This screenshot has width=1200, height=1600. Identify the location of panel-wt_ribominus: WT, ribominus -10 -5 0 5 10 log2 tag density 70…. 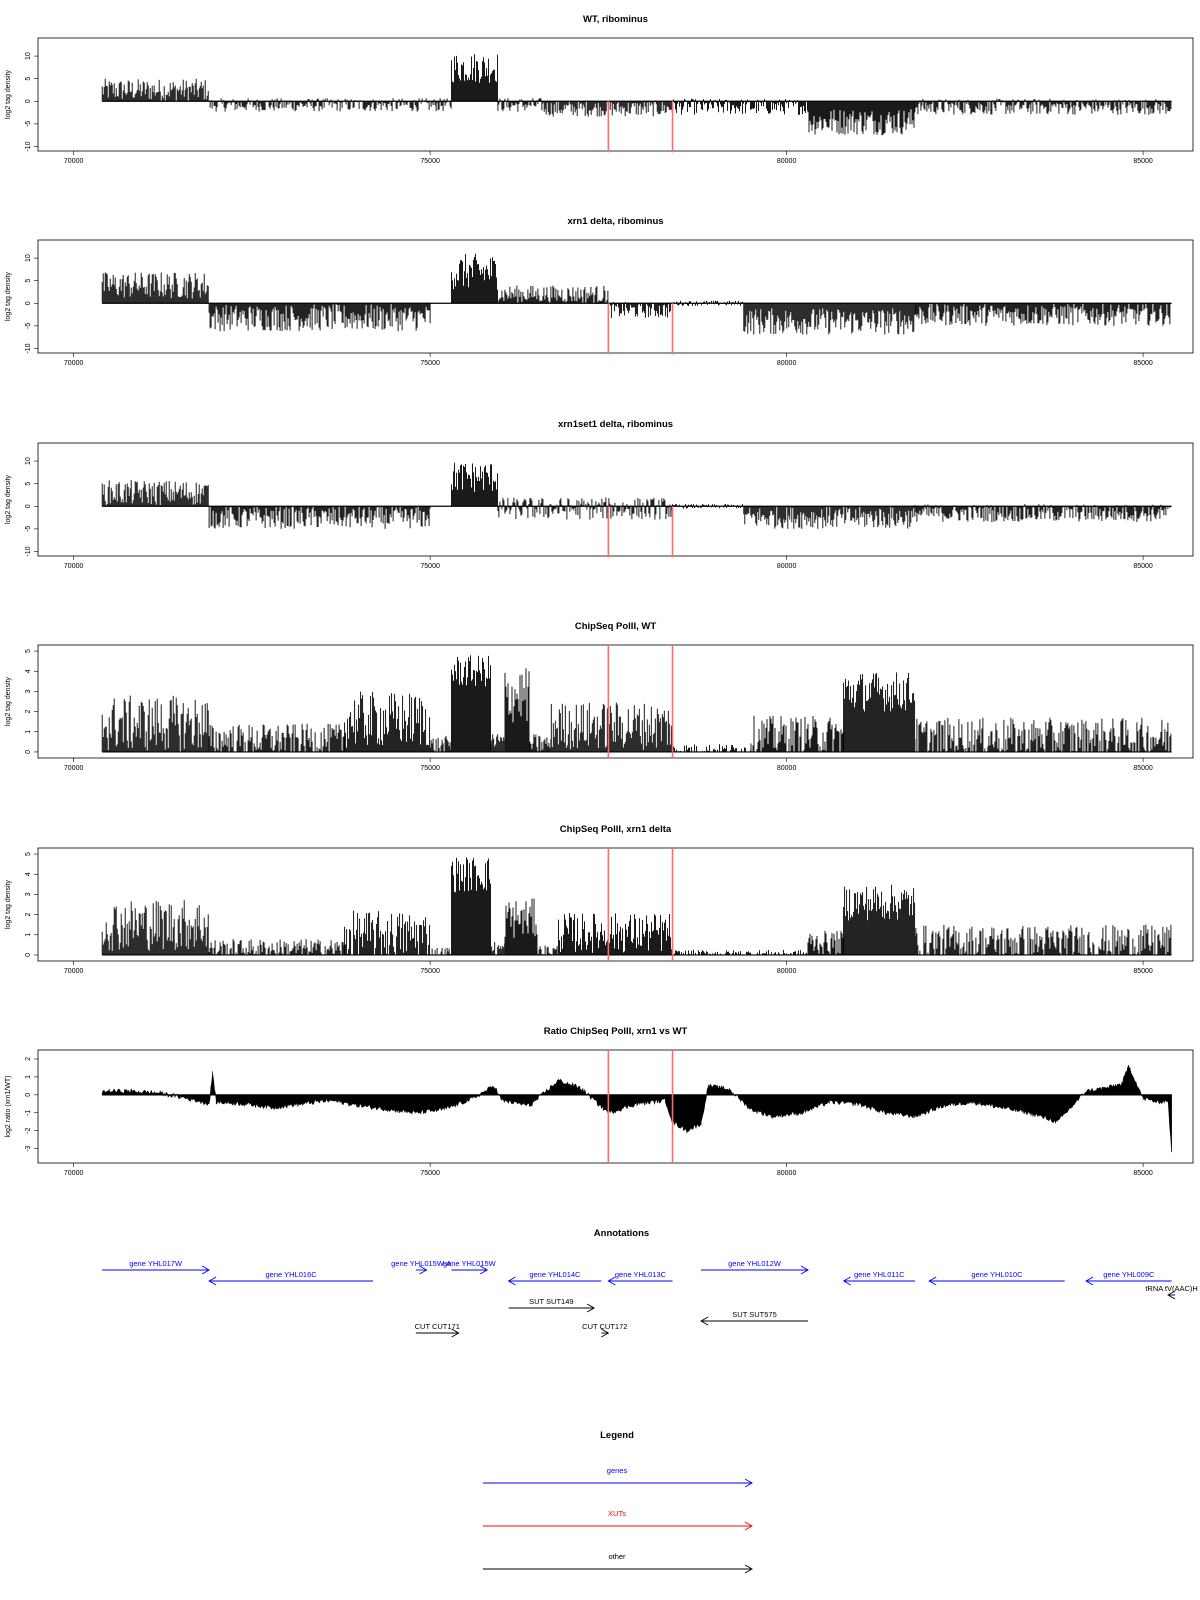
(599, 89).